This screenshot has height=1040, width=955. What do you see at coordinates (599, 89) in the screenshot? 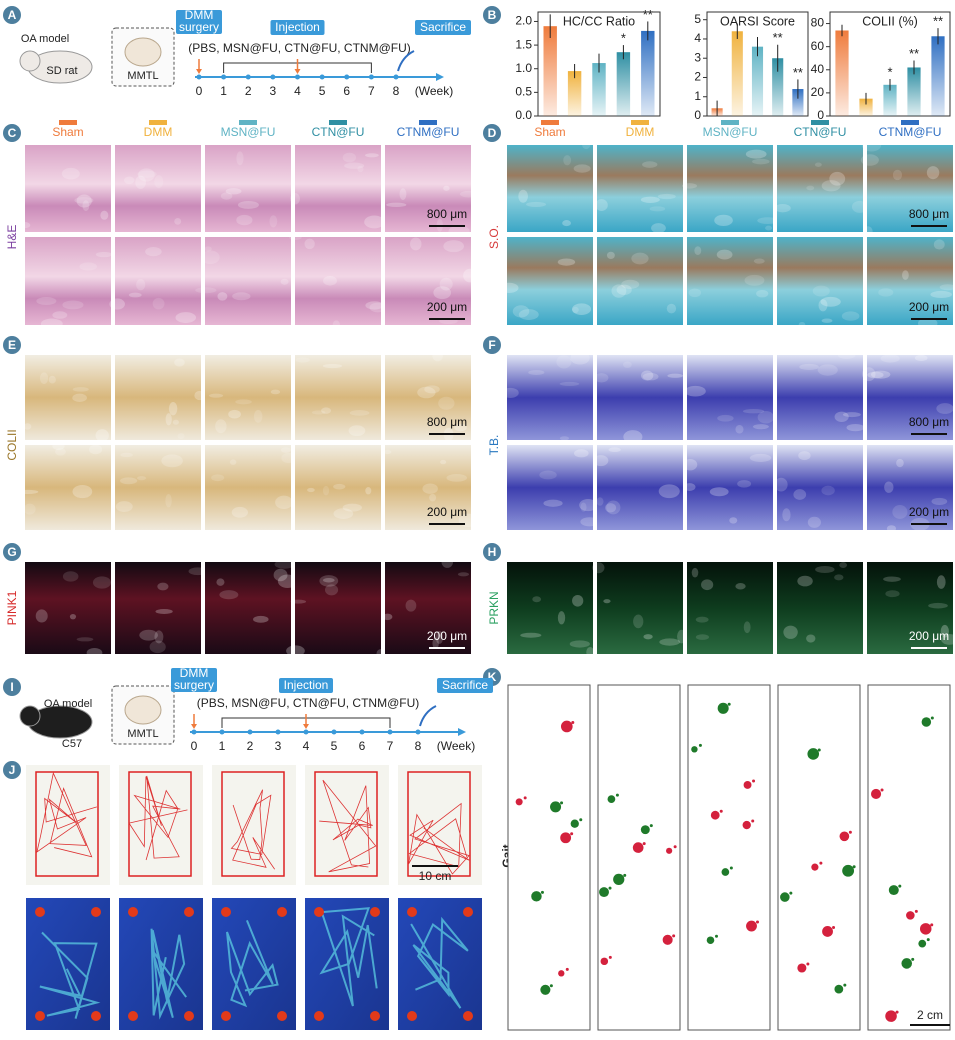
I see `bar` at bounding box center [599, 89].